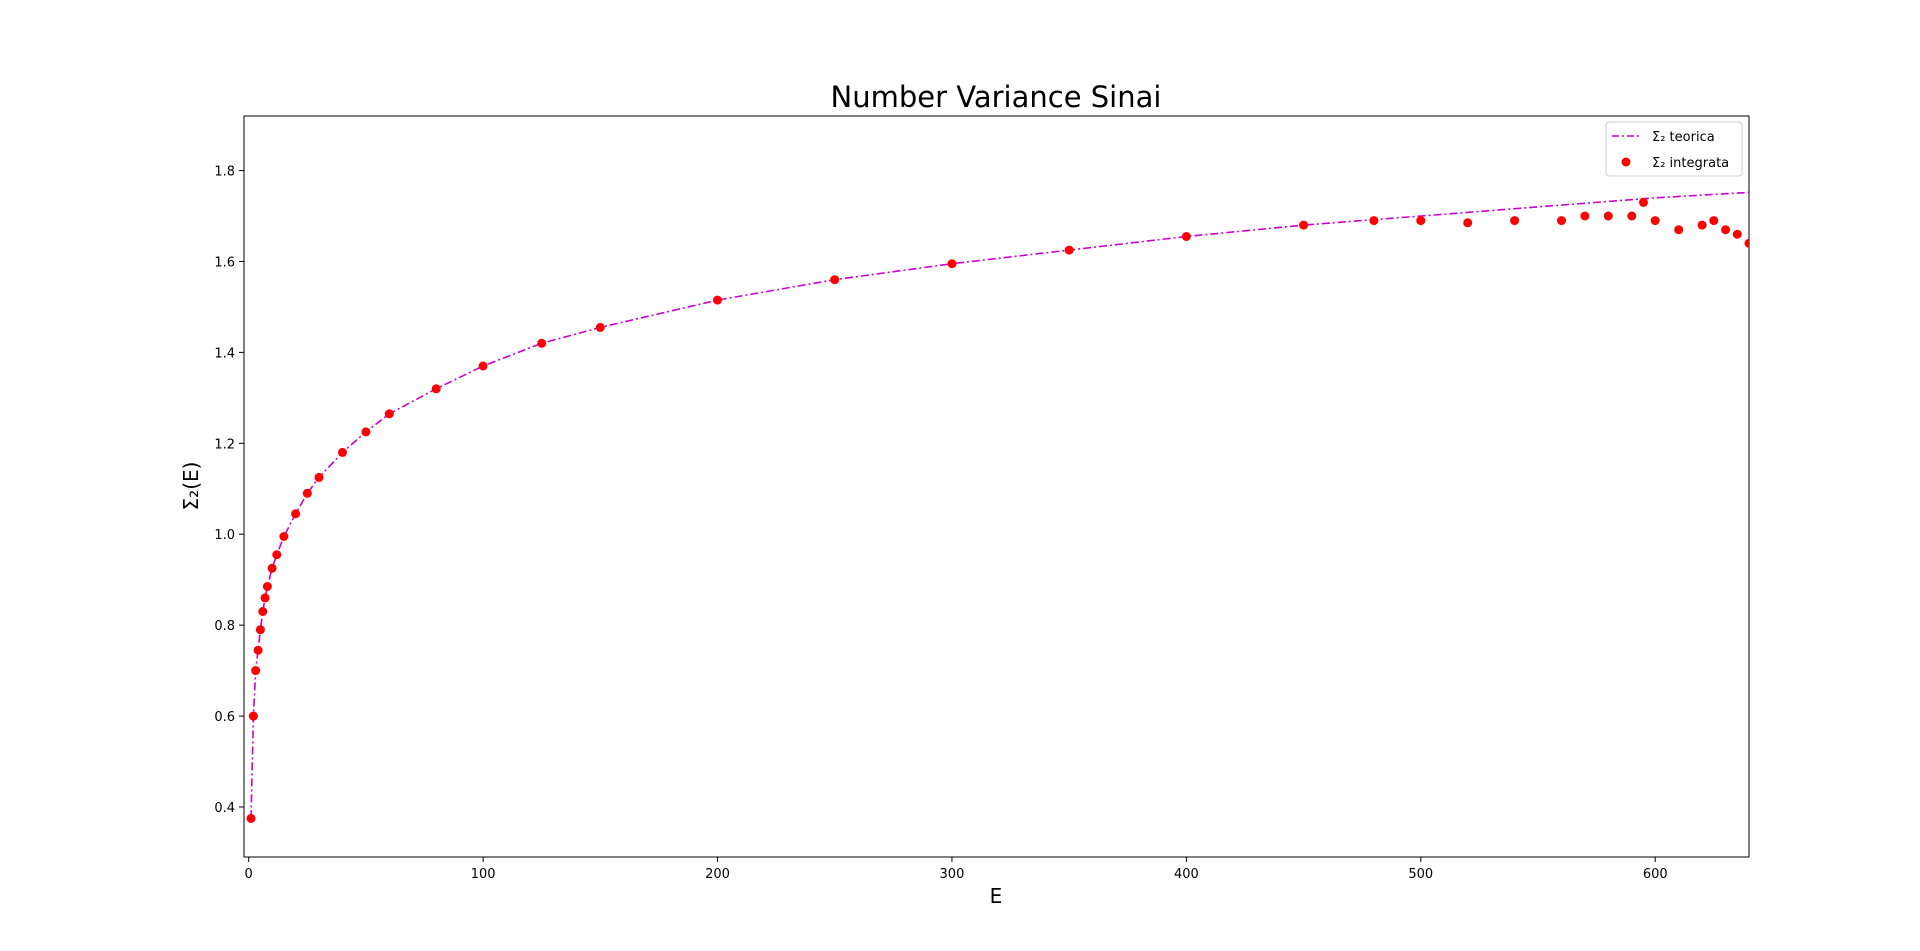 The width and height of the screenshot is (1920, 951). Describe the element at coordinates (224, 262) in the screenshot. I see `y-tick-label: 1.6` at that location.